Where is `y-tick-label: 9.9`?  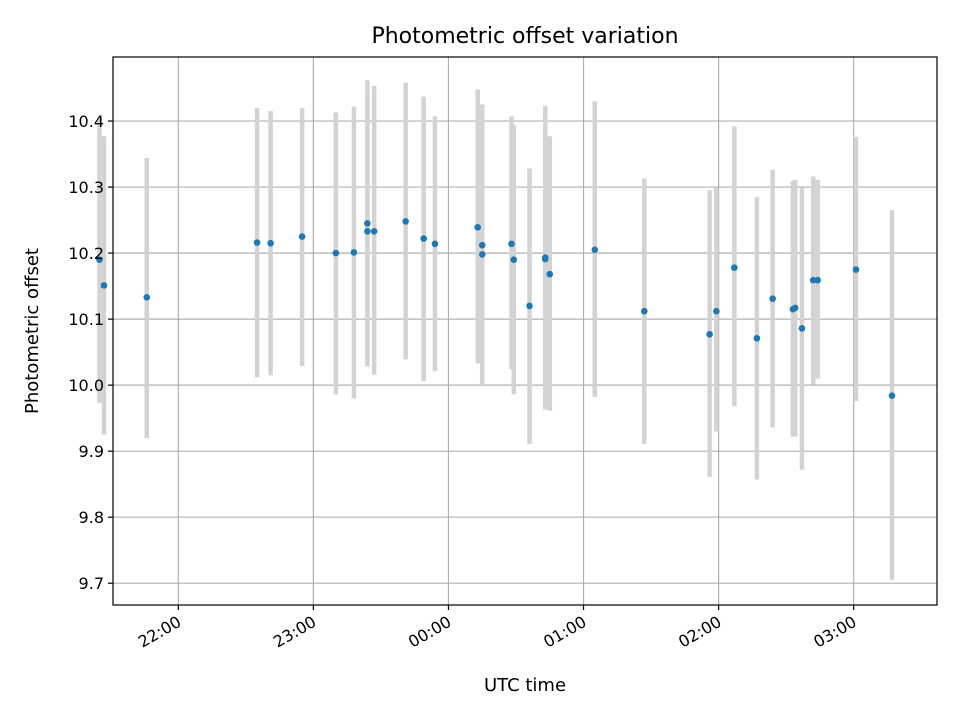 y-tick-label: 9.9 is located at coordinates (91, 451).